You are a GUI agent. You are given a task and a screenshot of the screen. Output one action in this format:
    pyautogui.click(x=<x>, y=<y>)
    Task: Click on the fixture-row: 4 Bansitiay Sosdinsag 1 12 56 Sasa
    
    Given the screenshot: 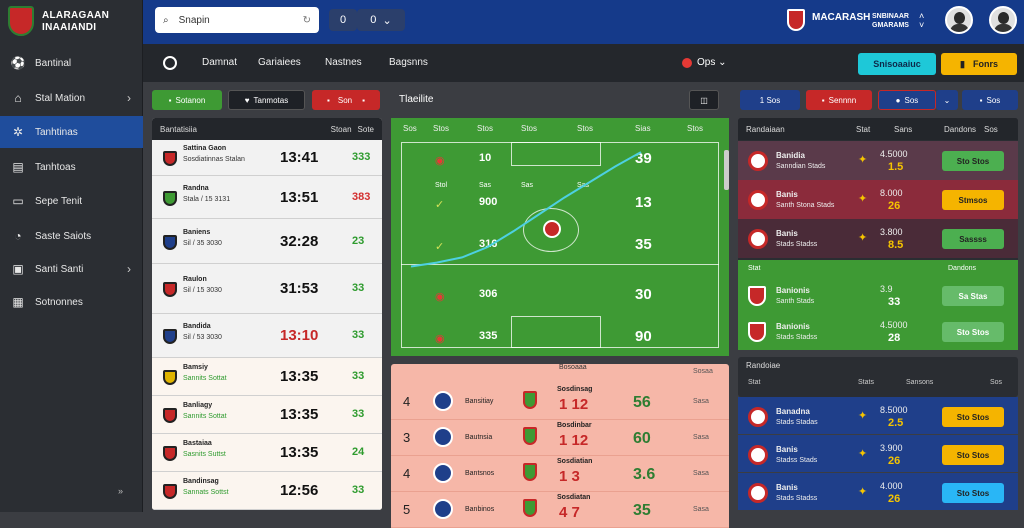 What is the action you would take?
    pyautogui.click(x=560, y=402)
    